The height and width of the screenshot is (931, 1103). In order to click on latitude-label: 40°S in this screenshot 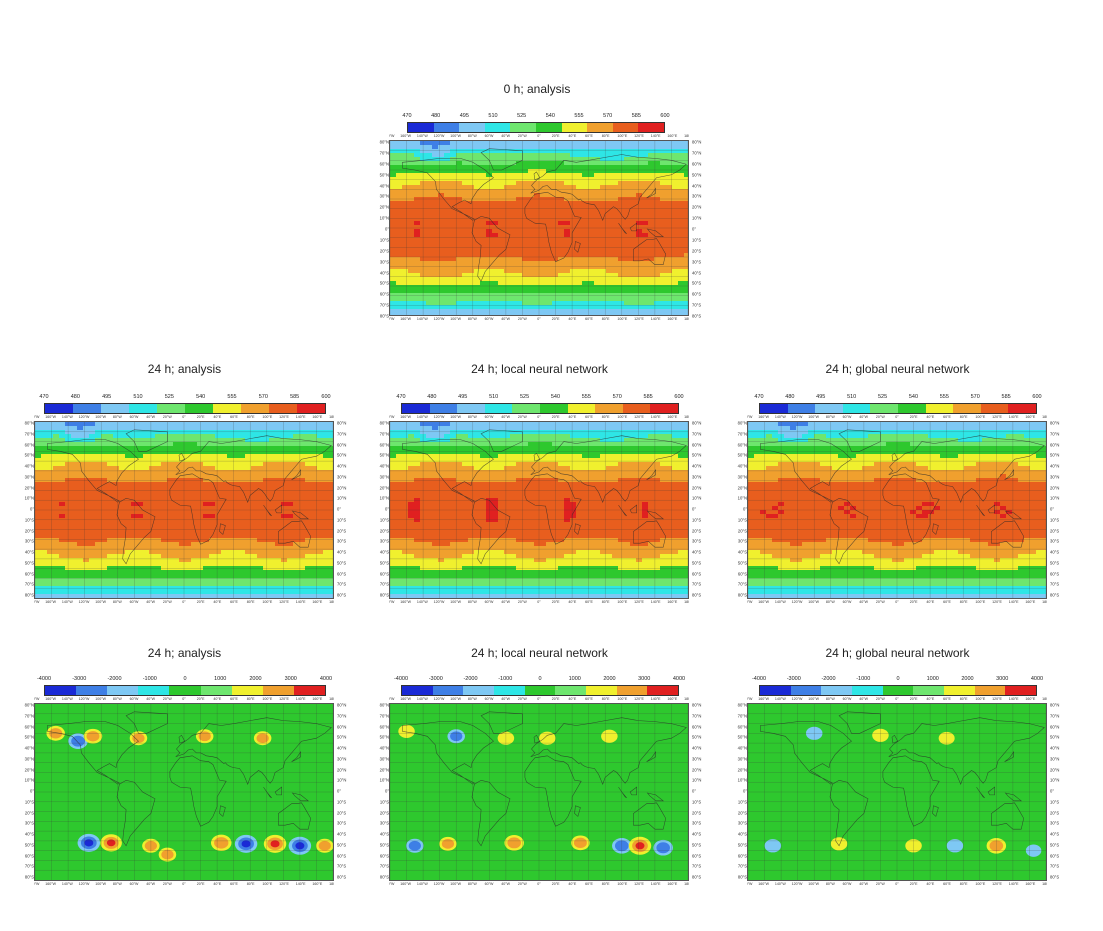, I will do `click(742, 552)`.